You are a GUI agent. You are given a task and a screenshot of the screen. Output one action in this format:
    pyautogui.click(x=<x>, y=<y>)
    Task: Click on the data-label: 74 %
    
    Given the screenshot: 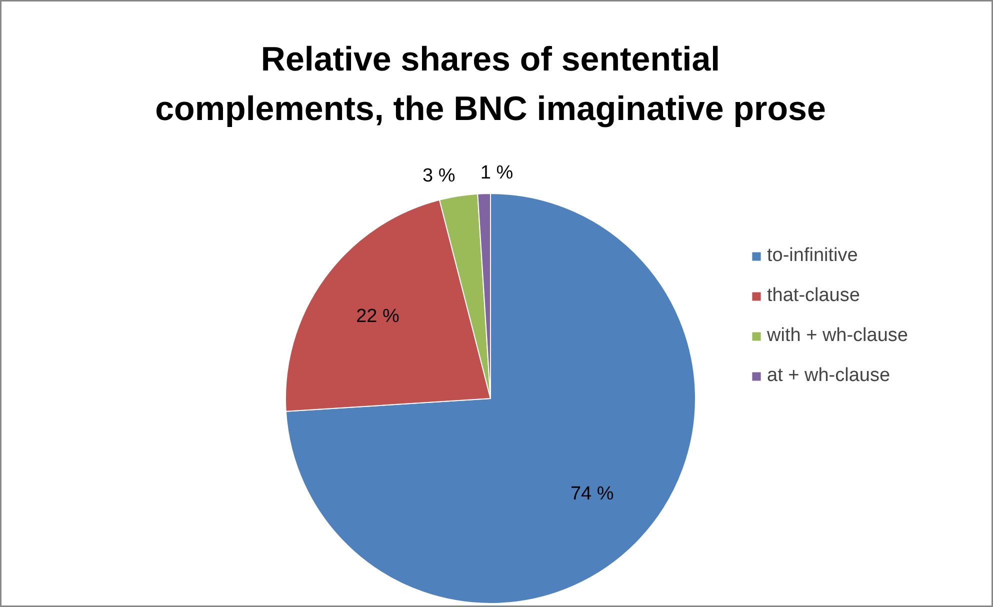 What is the action you would take?
    pyautogui.click(x=592, y=493)
    